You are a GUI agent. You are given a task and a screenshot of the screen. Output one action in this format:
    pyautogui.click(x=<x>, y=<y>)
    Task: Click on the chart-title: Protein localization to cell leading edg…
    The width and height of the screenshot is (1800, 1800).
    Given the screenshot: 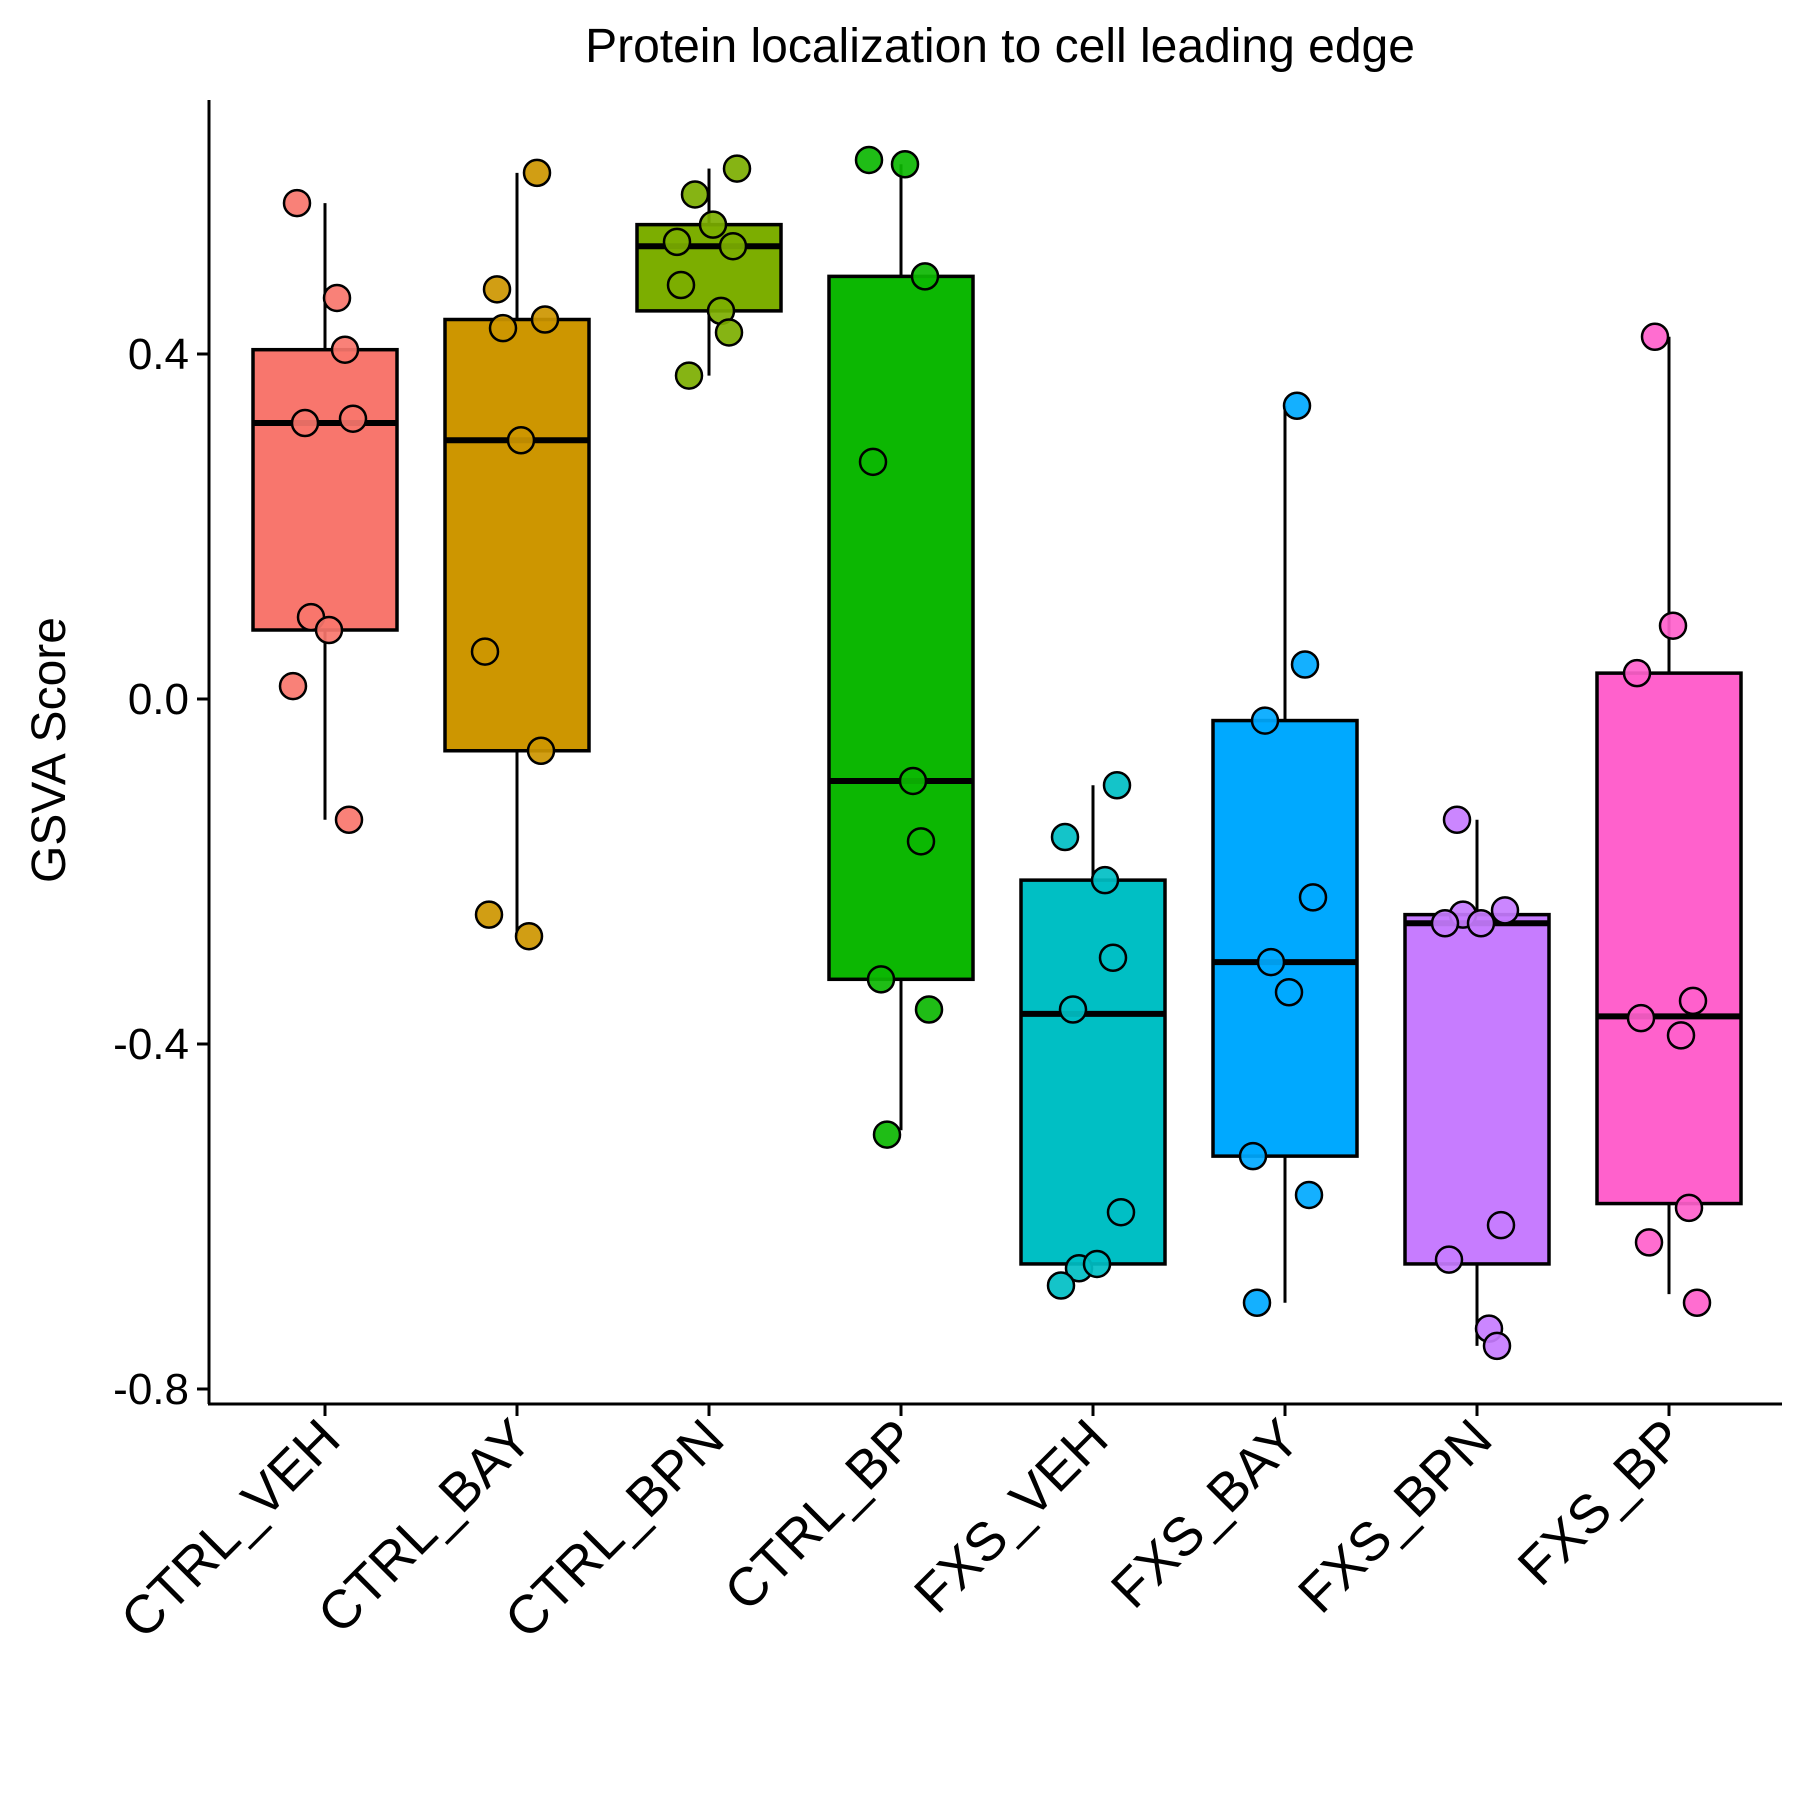 What is the action you would take?
    pyautogui.click(x=1000, y=46)
    